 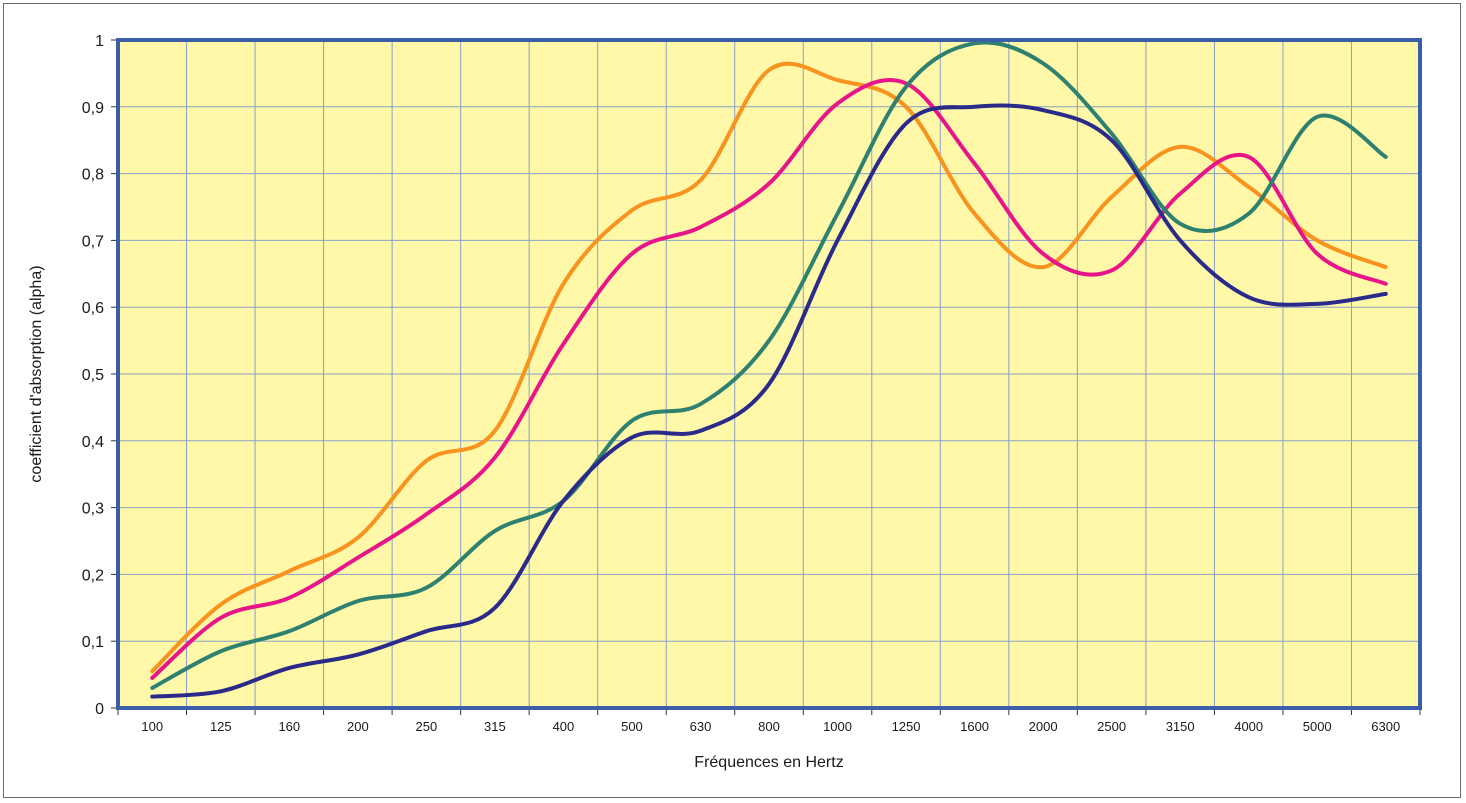 I want to click on y-axis-title: coefficient d'absorption (alpha), so click(x=36, y=373).